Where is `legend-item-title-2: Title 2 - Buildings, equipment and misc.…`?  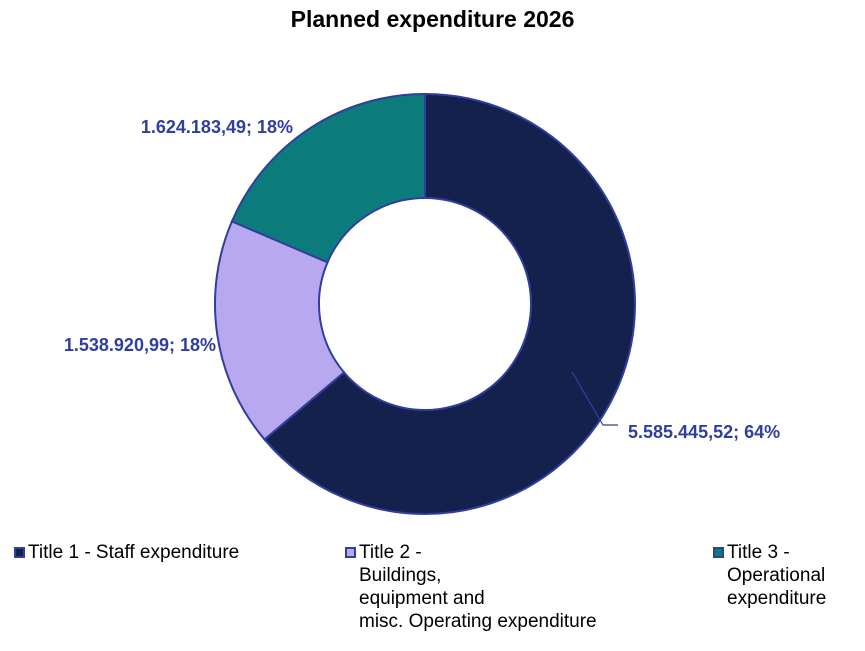 legend-item-title-2: Title 2 - Buildings, equipment and misc.… is located at coordinates (471, 587).